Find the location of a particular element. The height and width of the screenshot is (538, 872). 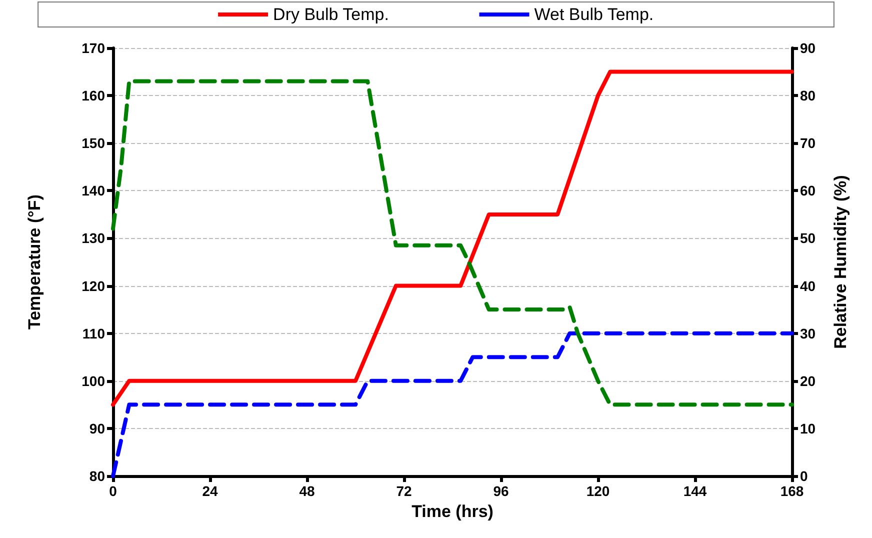

y-tick-label: 160 is located at coordinates (94, 96).